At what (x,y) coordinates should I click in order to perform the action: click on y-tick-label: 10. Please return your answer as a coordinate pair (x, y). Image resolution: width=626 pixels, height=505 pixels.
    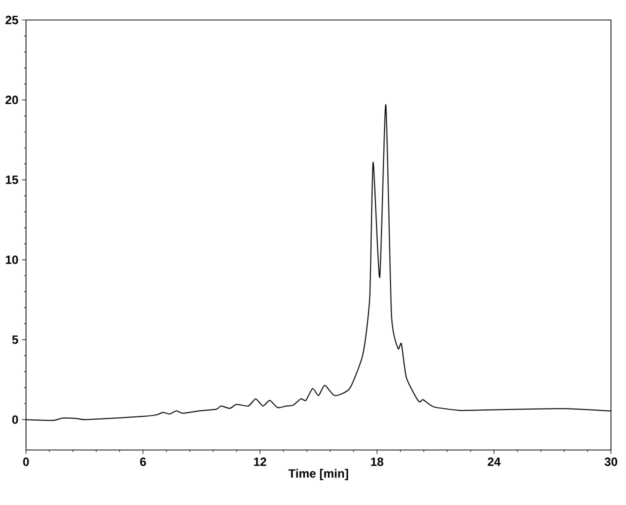
    Looking at the image, I should click on (12, 260).